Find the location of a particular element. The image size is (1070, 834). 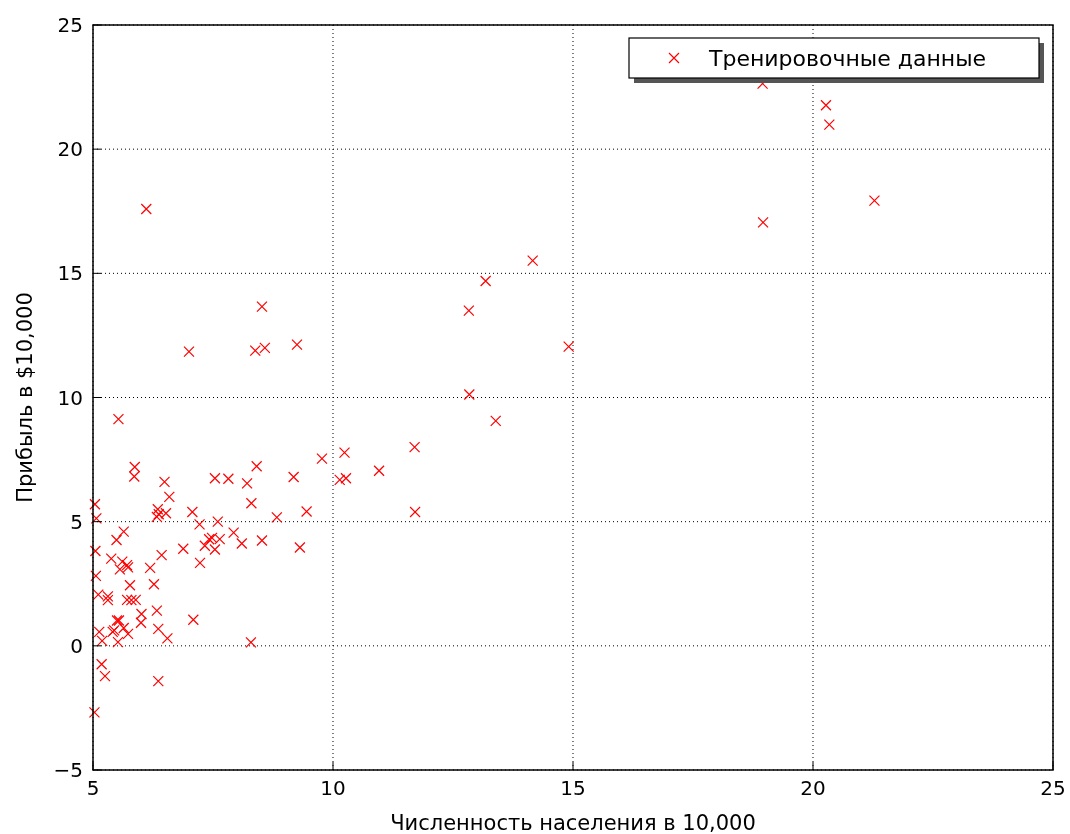

x-tick-label: 25 is located at coordinates (1053, 788).